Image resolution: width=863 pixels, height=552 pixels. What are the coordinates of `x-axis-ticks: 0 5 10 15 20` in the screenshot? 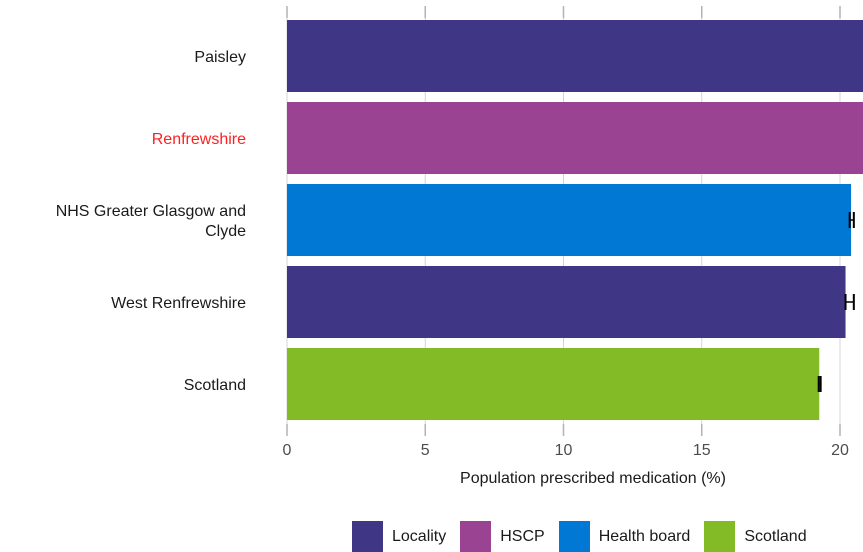 It's located at (566, 450).